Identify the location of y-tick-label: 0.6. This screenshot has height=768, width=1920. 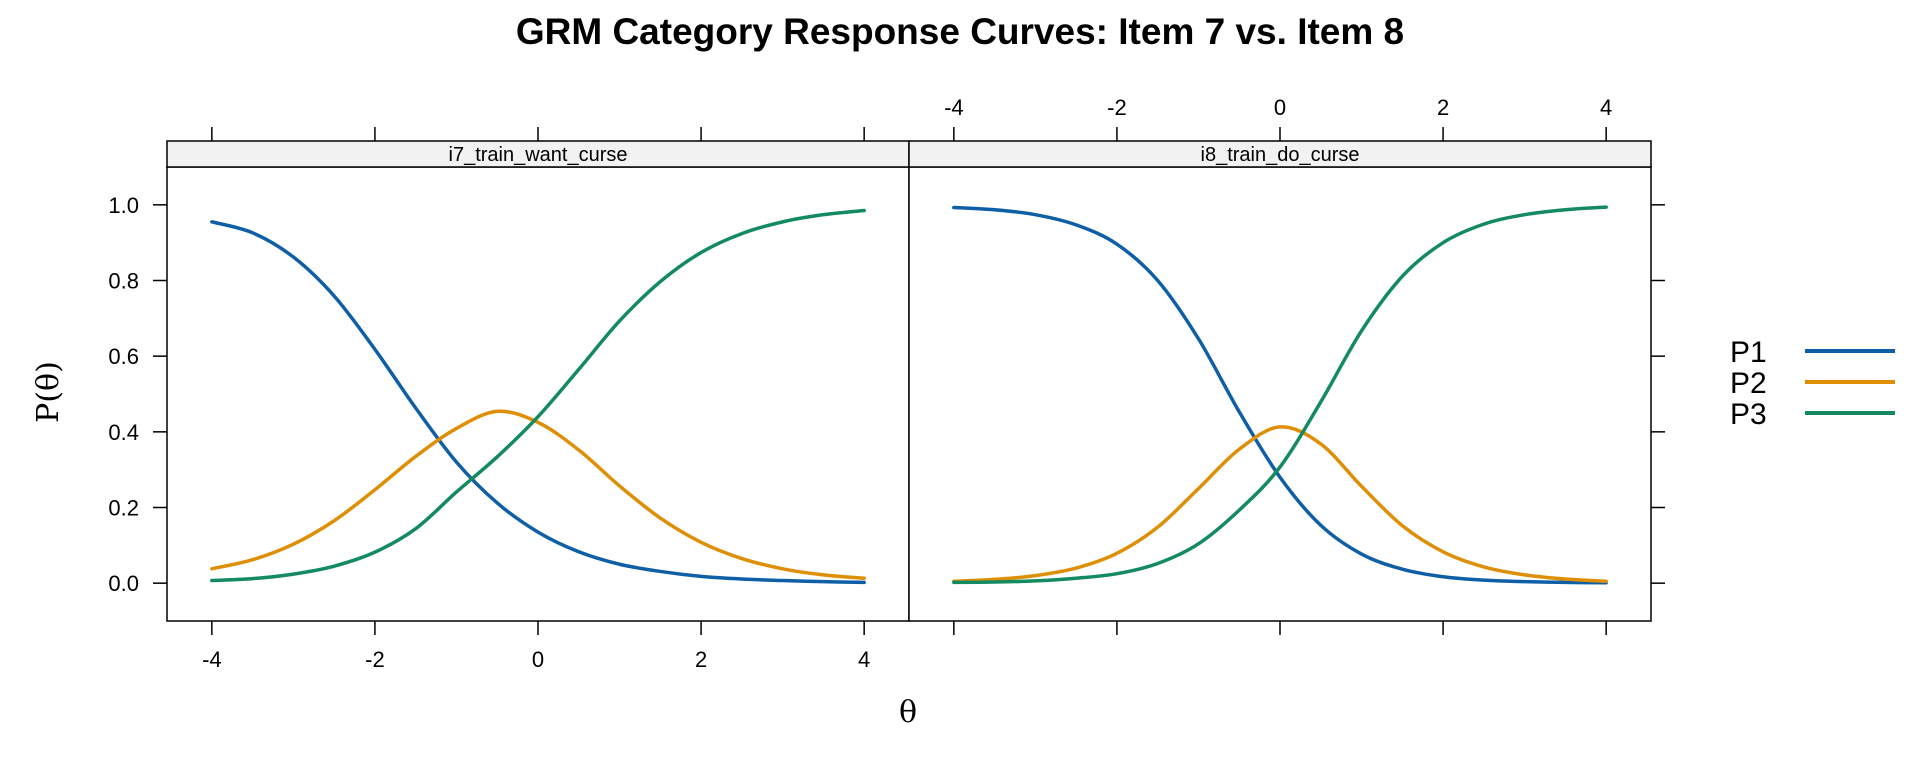
(123, 356).